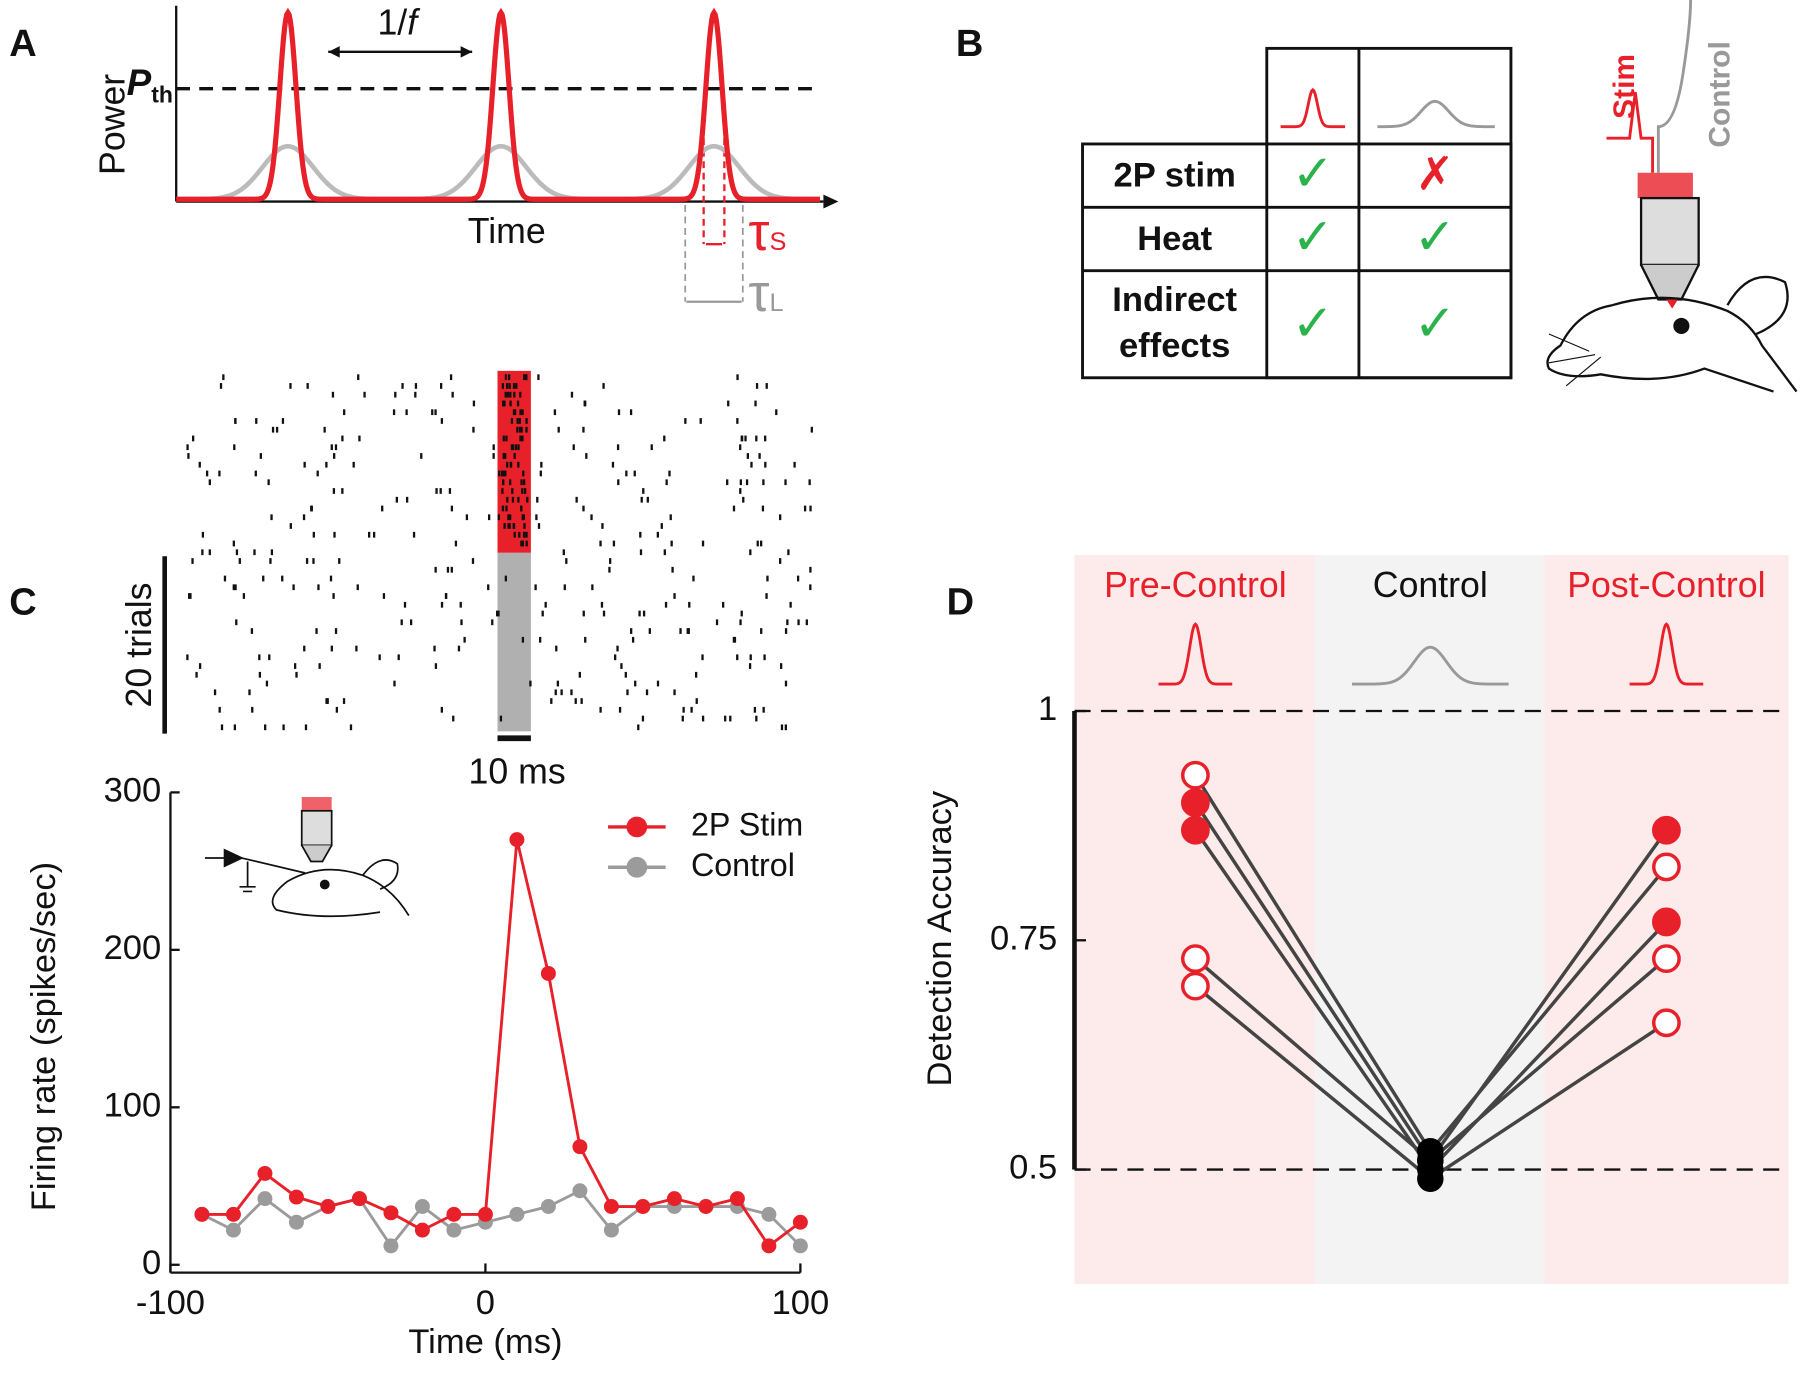 The height and width of the screenshot is (1374, 1800). Describe the element at coordinates (747, 824) in the screenshot. I see `legend-label: 2P Stim` at that location.